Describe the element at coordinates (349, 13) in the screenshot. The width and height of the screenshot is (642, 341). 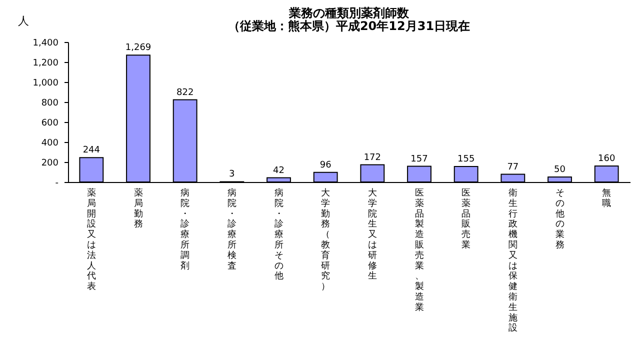
I see `chart-title: 業務の種類別薬剤師数` at that location.